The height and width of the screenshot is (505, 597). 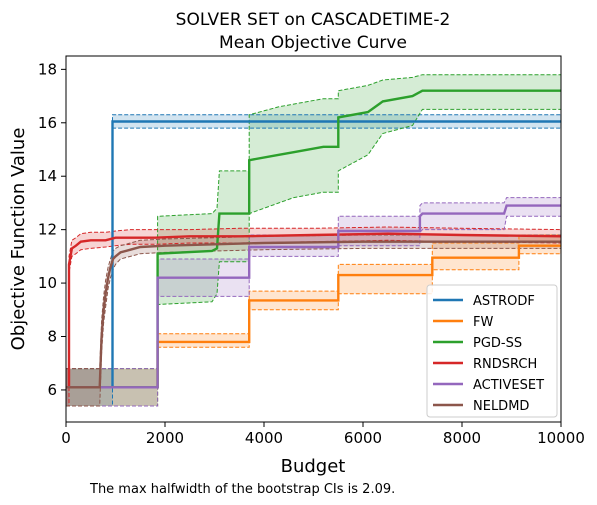 What do you see at coordinates (323, 434) in the screenshot?
I see `x-axis-ticks: 0 2000 4000 6000 8000 10000` at bounding box center [323, 434].